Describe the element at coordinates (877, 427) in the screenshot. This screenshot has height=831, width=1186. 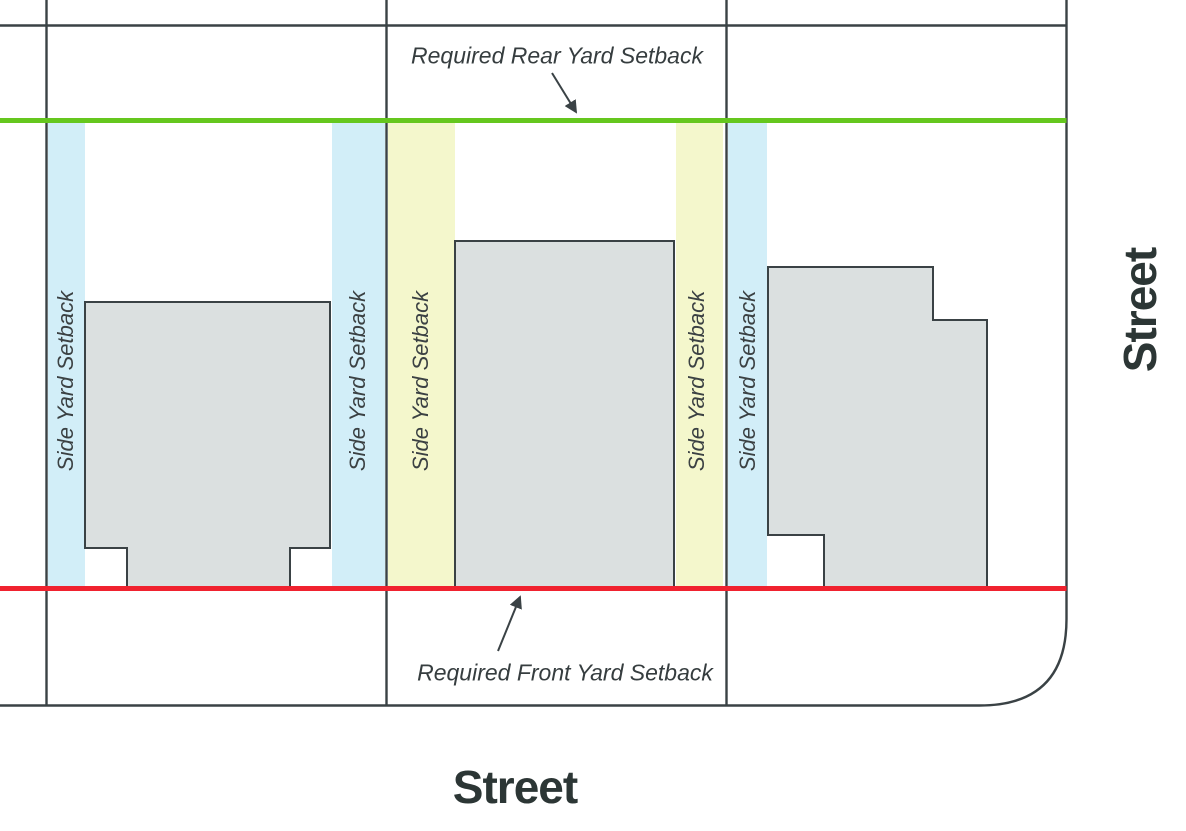
I see `building-footprint-right` at that location.